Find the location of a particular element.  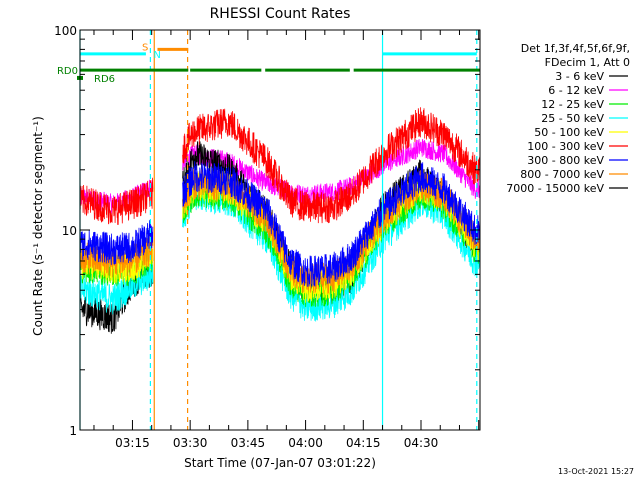

x-tick-label: 03:15 is located at coordinates (132, 443).